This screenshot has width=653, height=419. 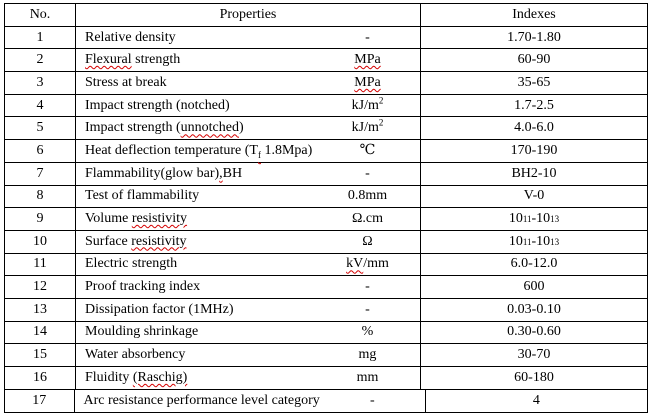 What do you see at coordinates (533, 378) in the screenshot?
I see `index-value: 60-180` at bounding box center [533, 378].